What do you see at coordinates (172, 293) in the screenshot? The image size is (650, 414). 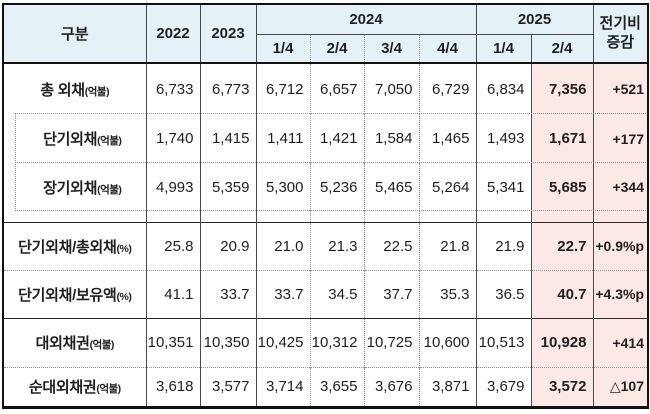 I see `cell-2022: 41.1` at bounding box center [172, 293].